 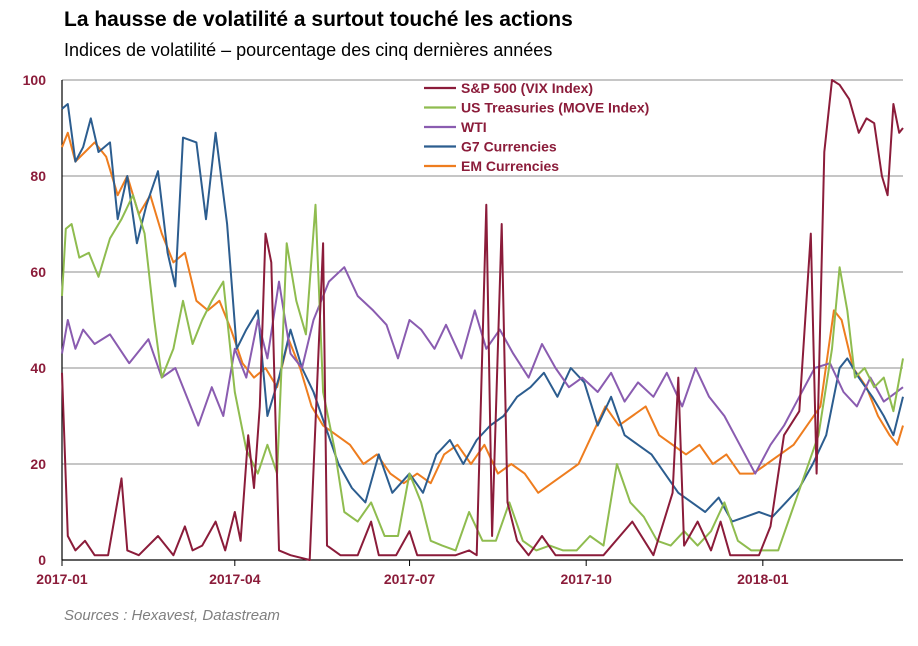 What do you see at coordinates (586, 579) in the screenshot?
I see `x-tick-label: 2017-10` at bounding box center [586, 579].